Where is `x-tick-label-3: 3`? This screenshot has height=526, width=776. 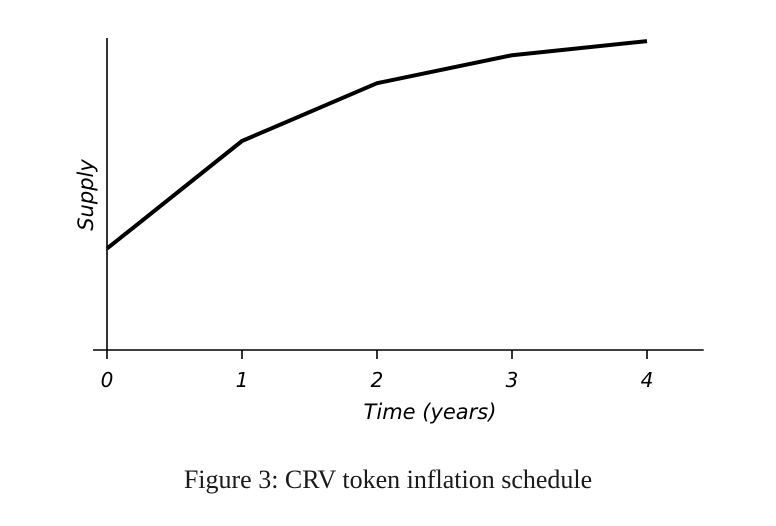
x-tick-label-3: 3 is located at coordinates (512, 380).